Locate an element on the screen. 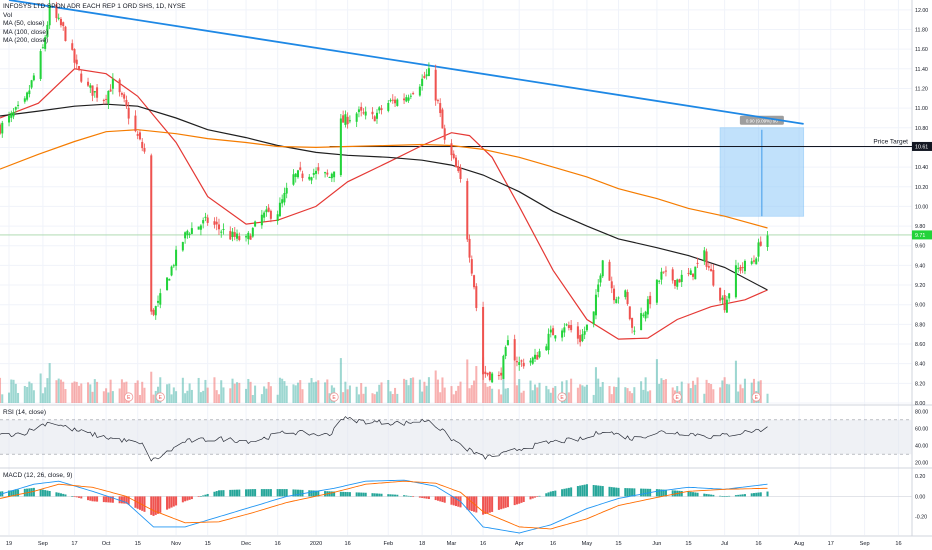  time-tick-label: 16 is located at coordinates (278, 544).